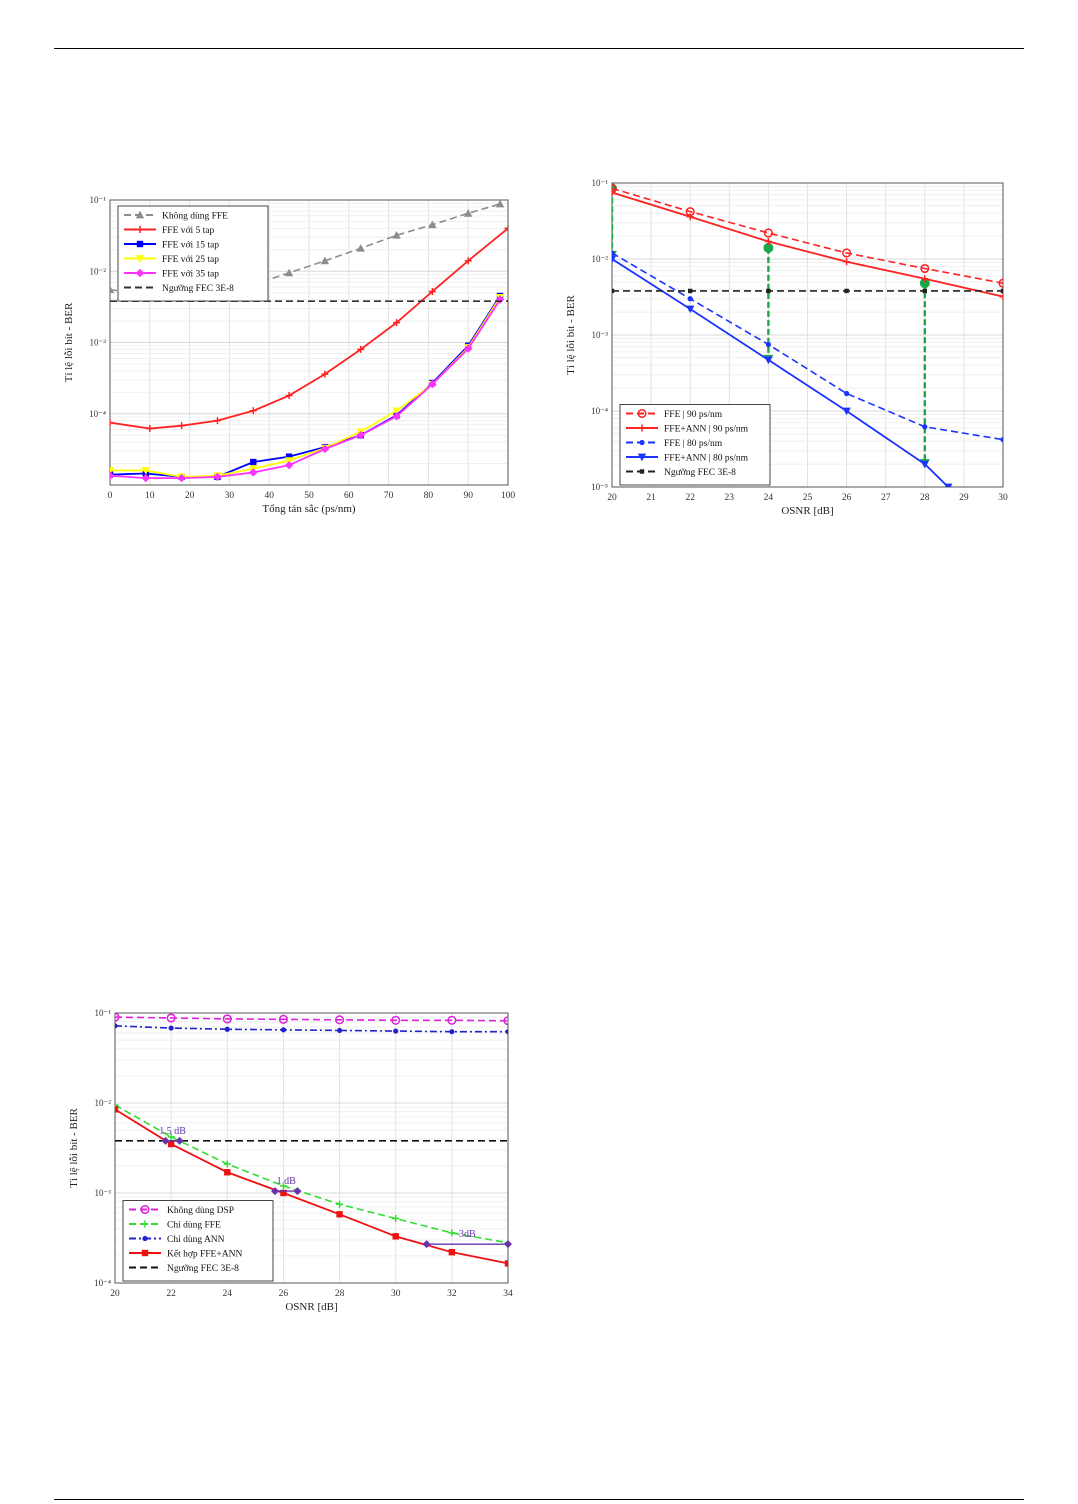  What do you see at coordinates (886, 498) in the screenshot?
I see `x-tick-label: 27` at bounding box center [886, 498].